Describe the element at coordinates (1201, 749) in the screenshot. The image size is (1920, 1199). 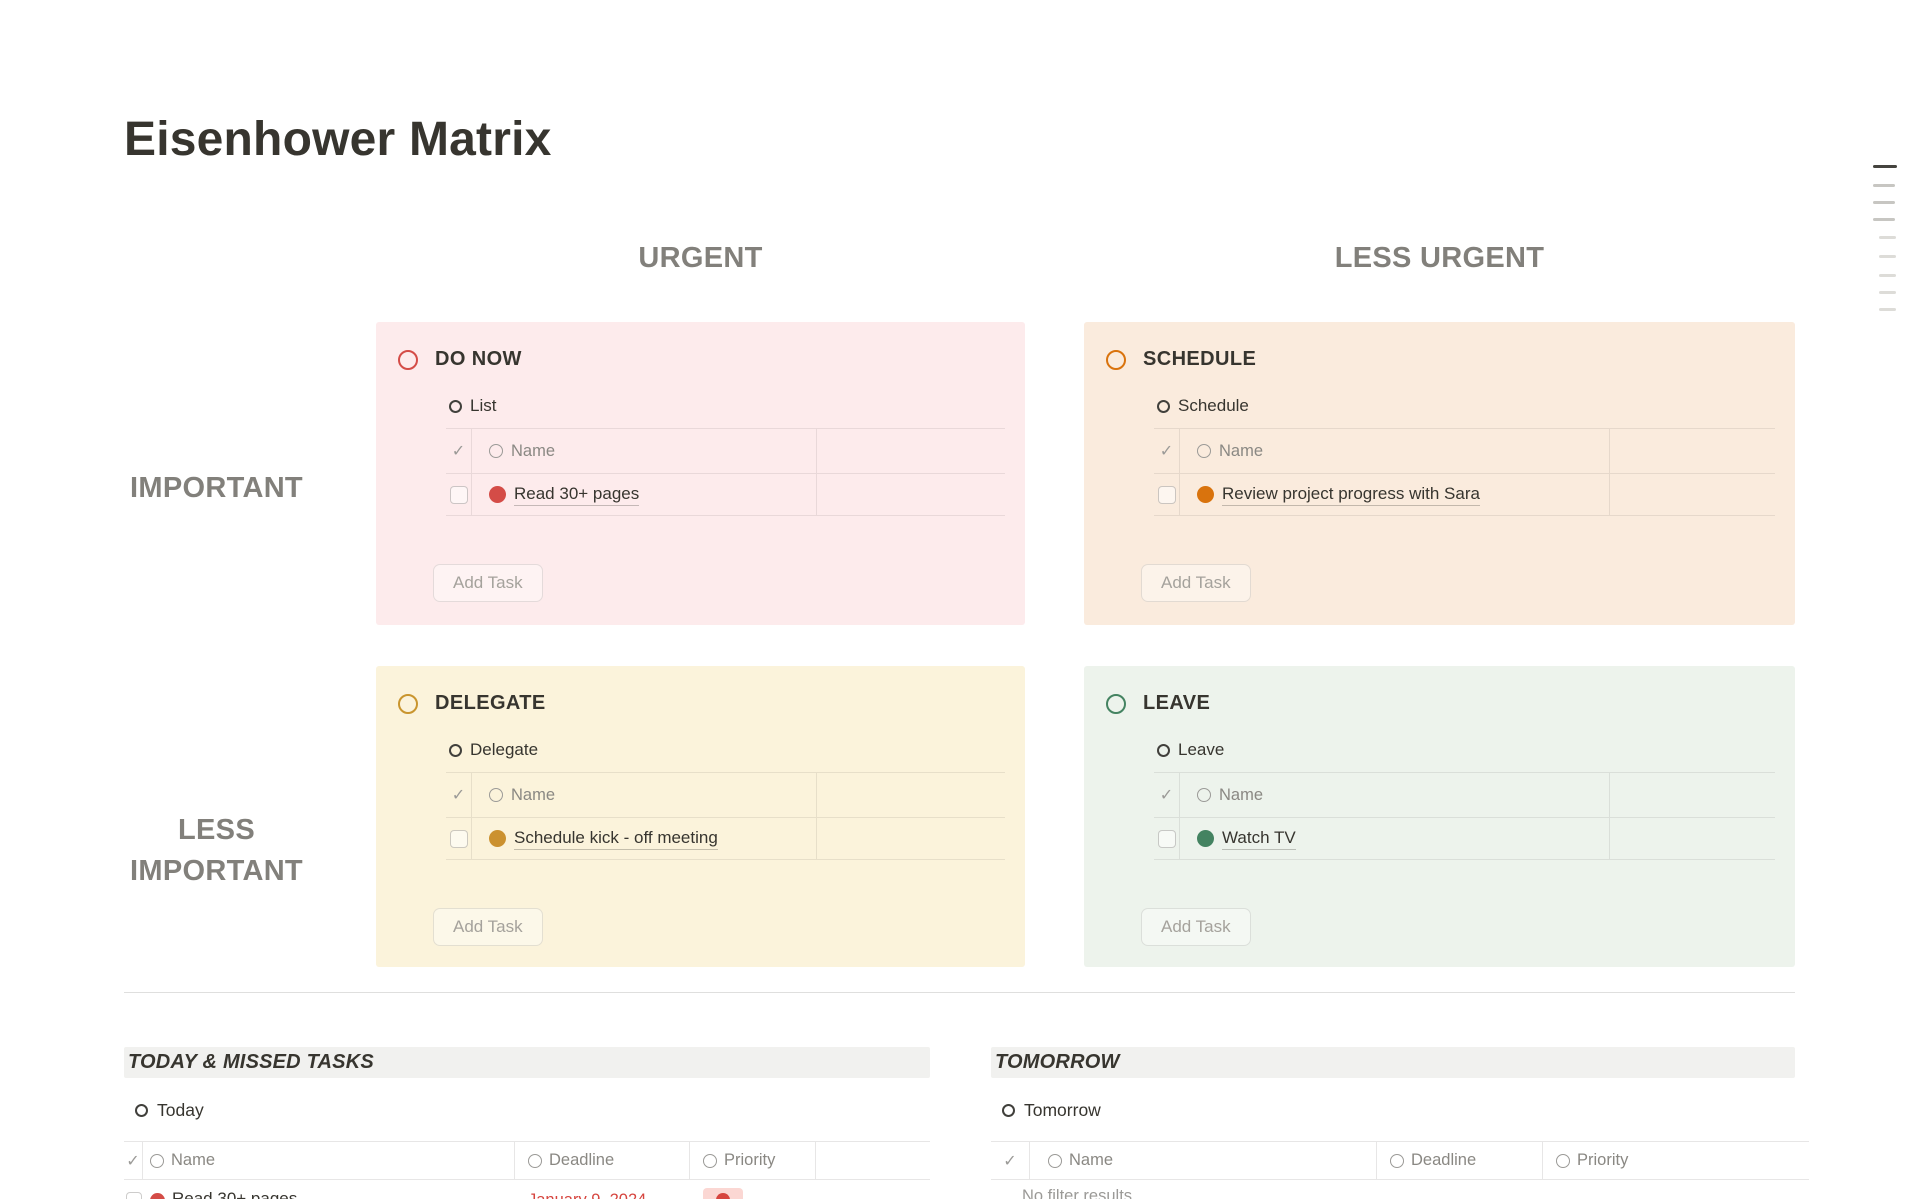
I see `view-tab-label: Leave` at that location.